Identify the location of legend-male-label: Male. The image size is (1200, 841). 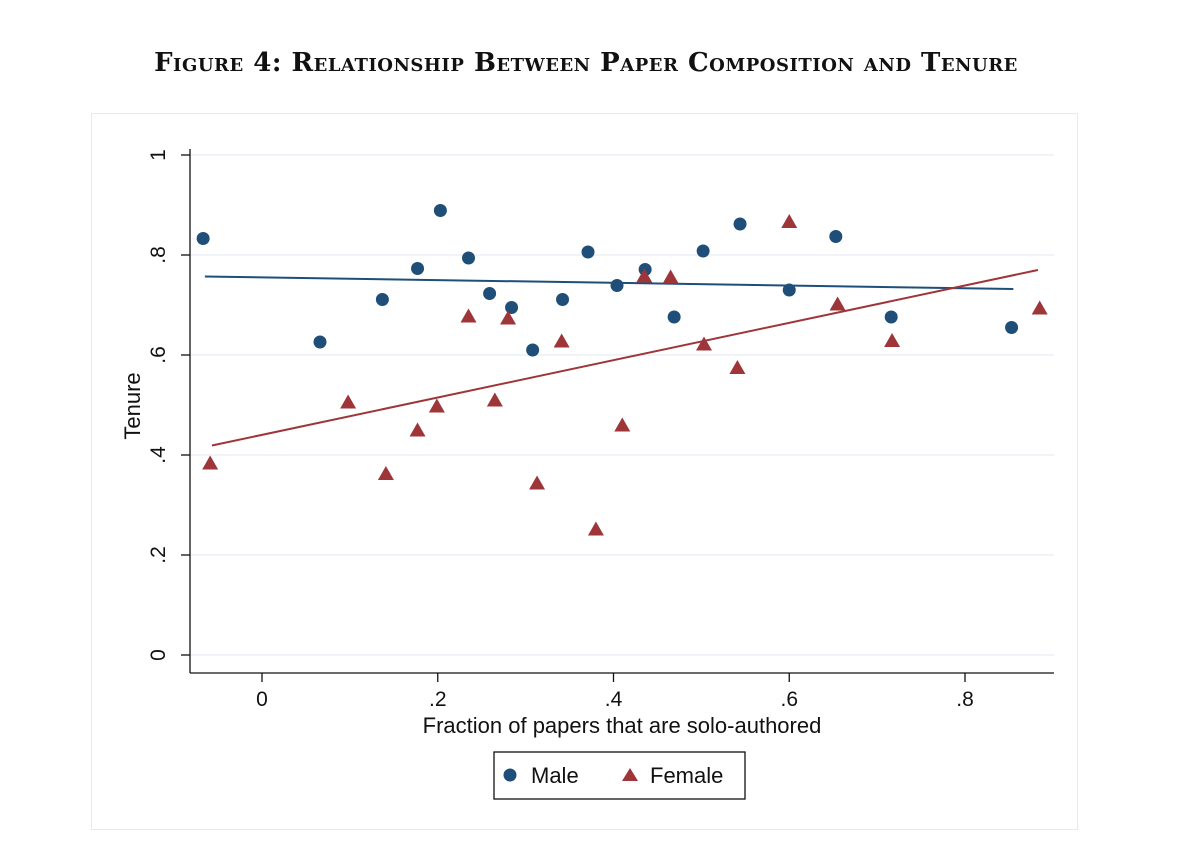
(555, 775).